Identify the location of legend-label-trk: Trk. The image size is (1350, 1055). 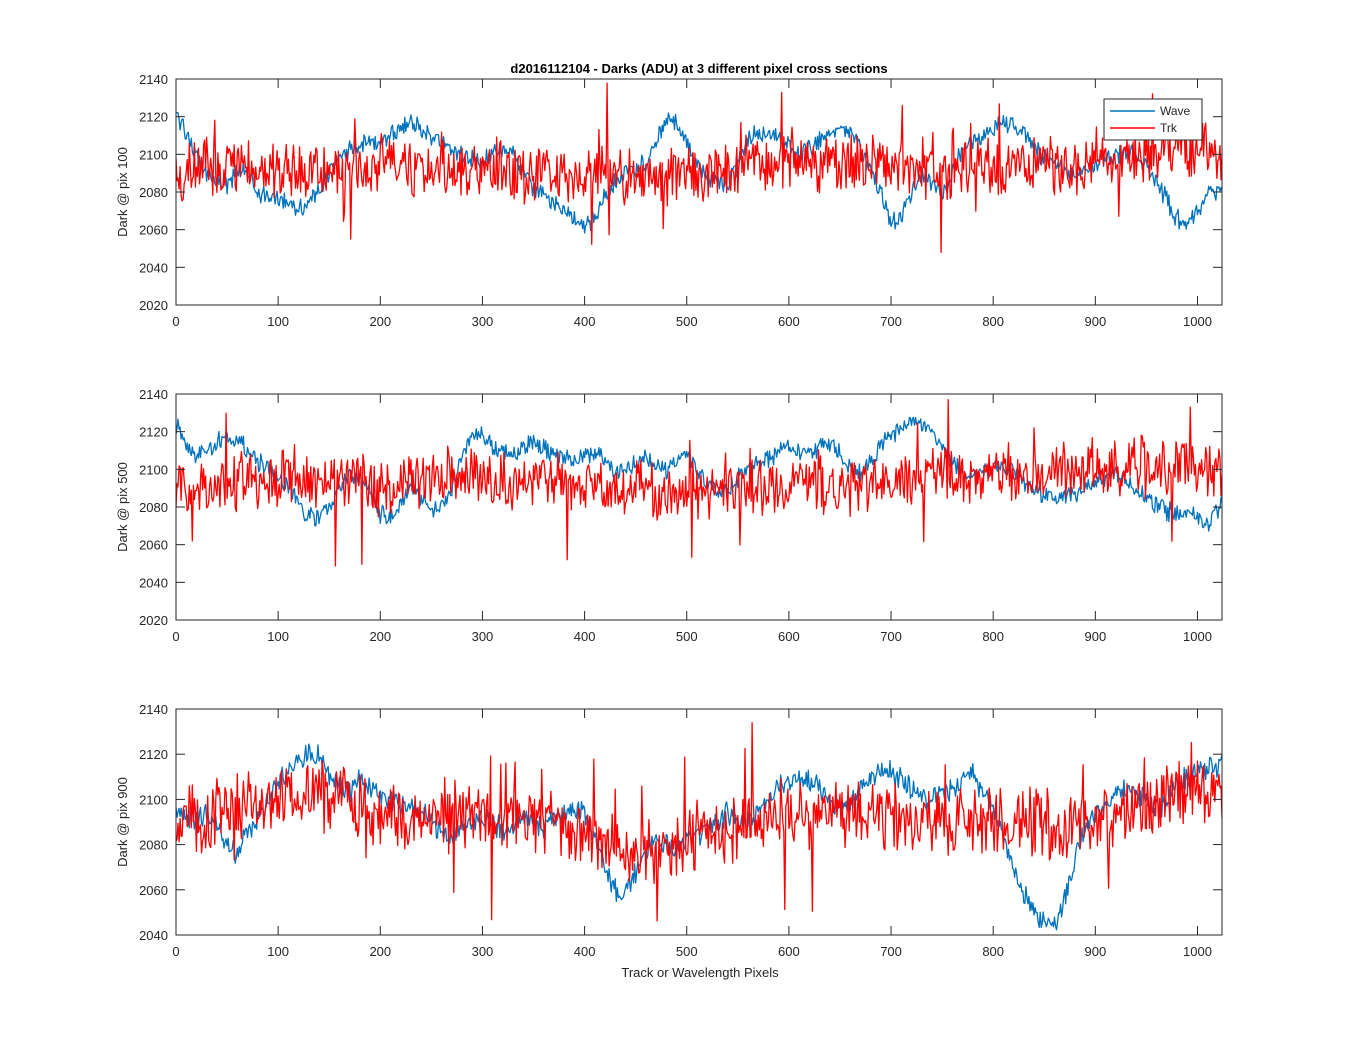
(1169, 128).